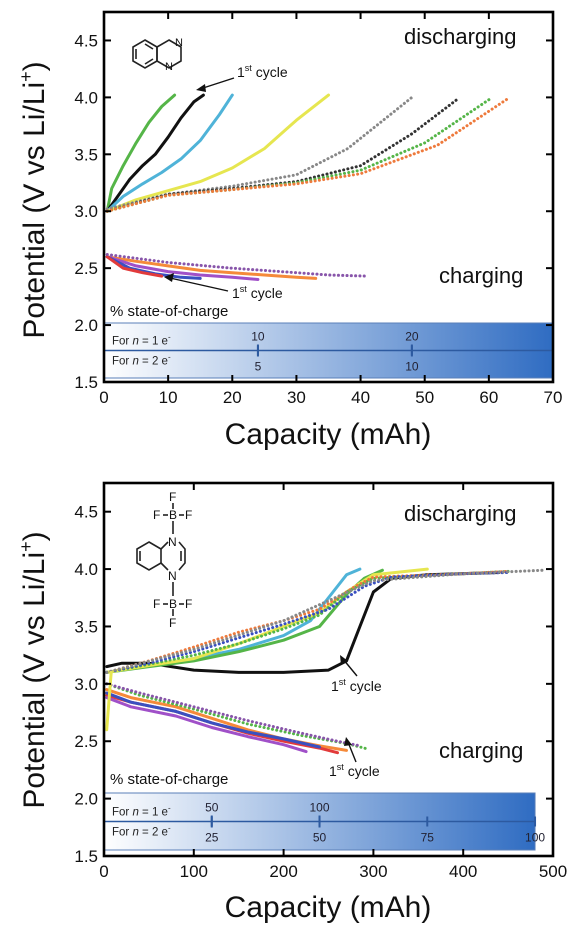  I want to click on atom-n-1: N, so click(179, 43).